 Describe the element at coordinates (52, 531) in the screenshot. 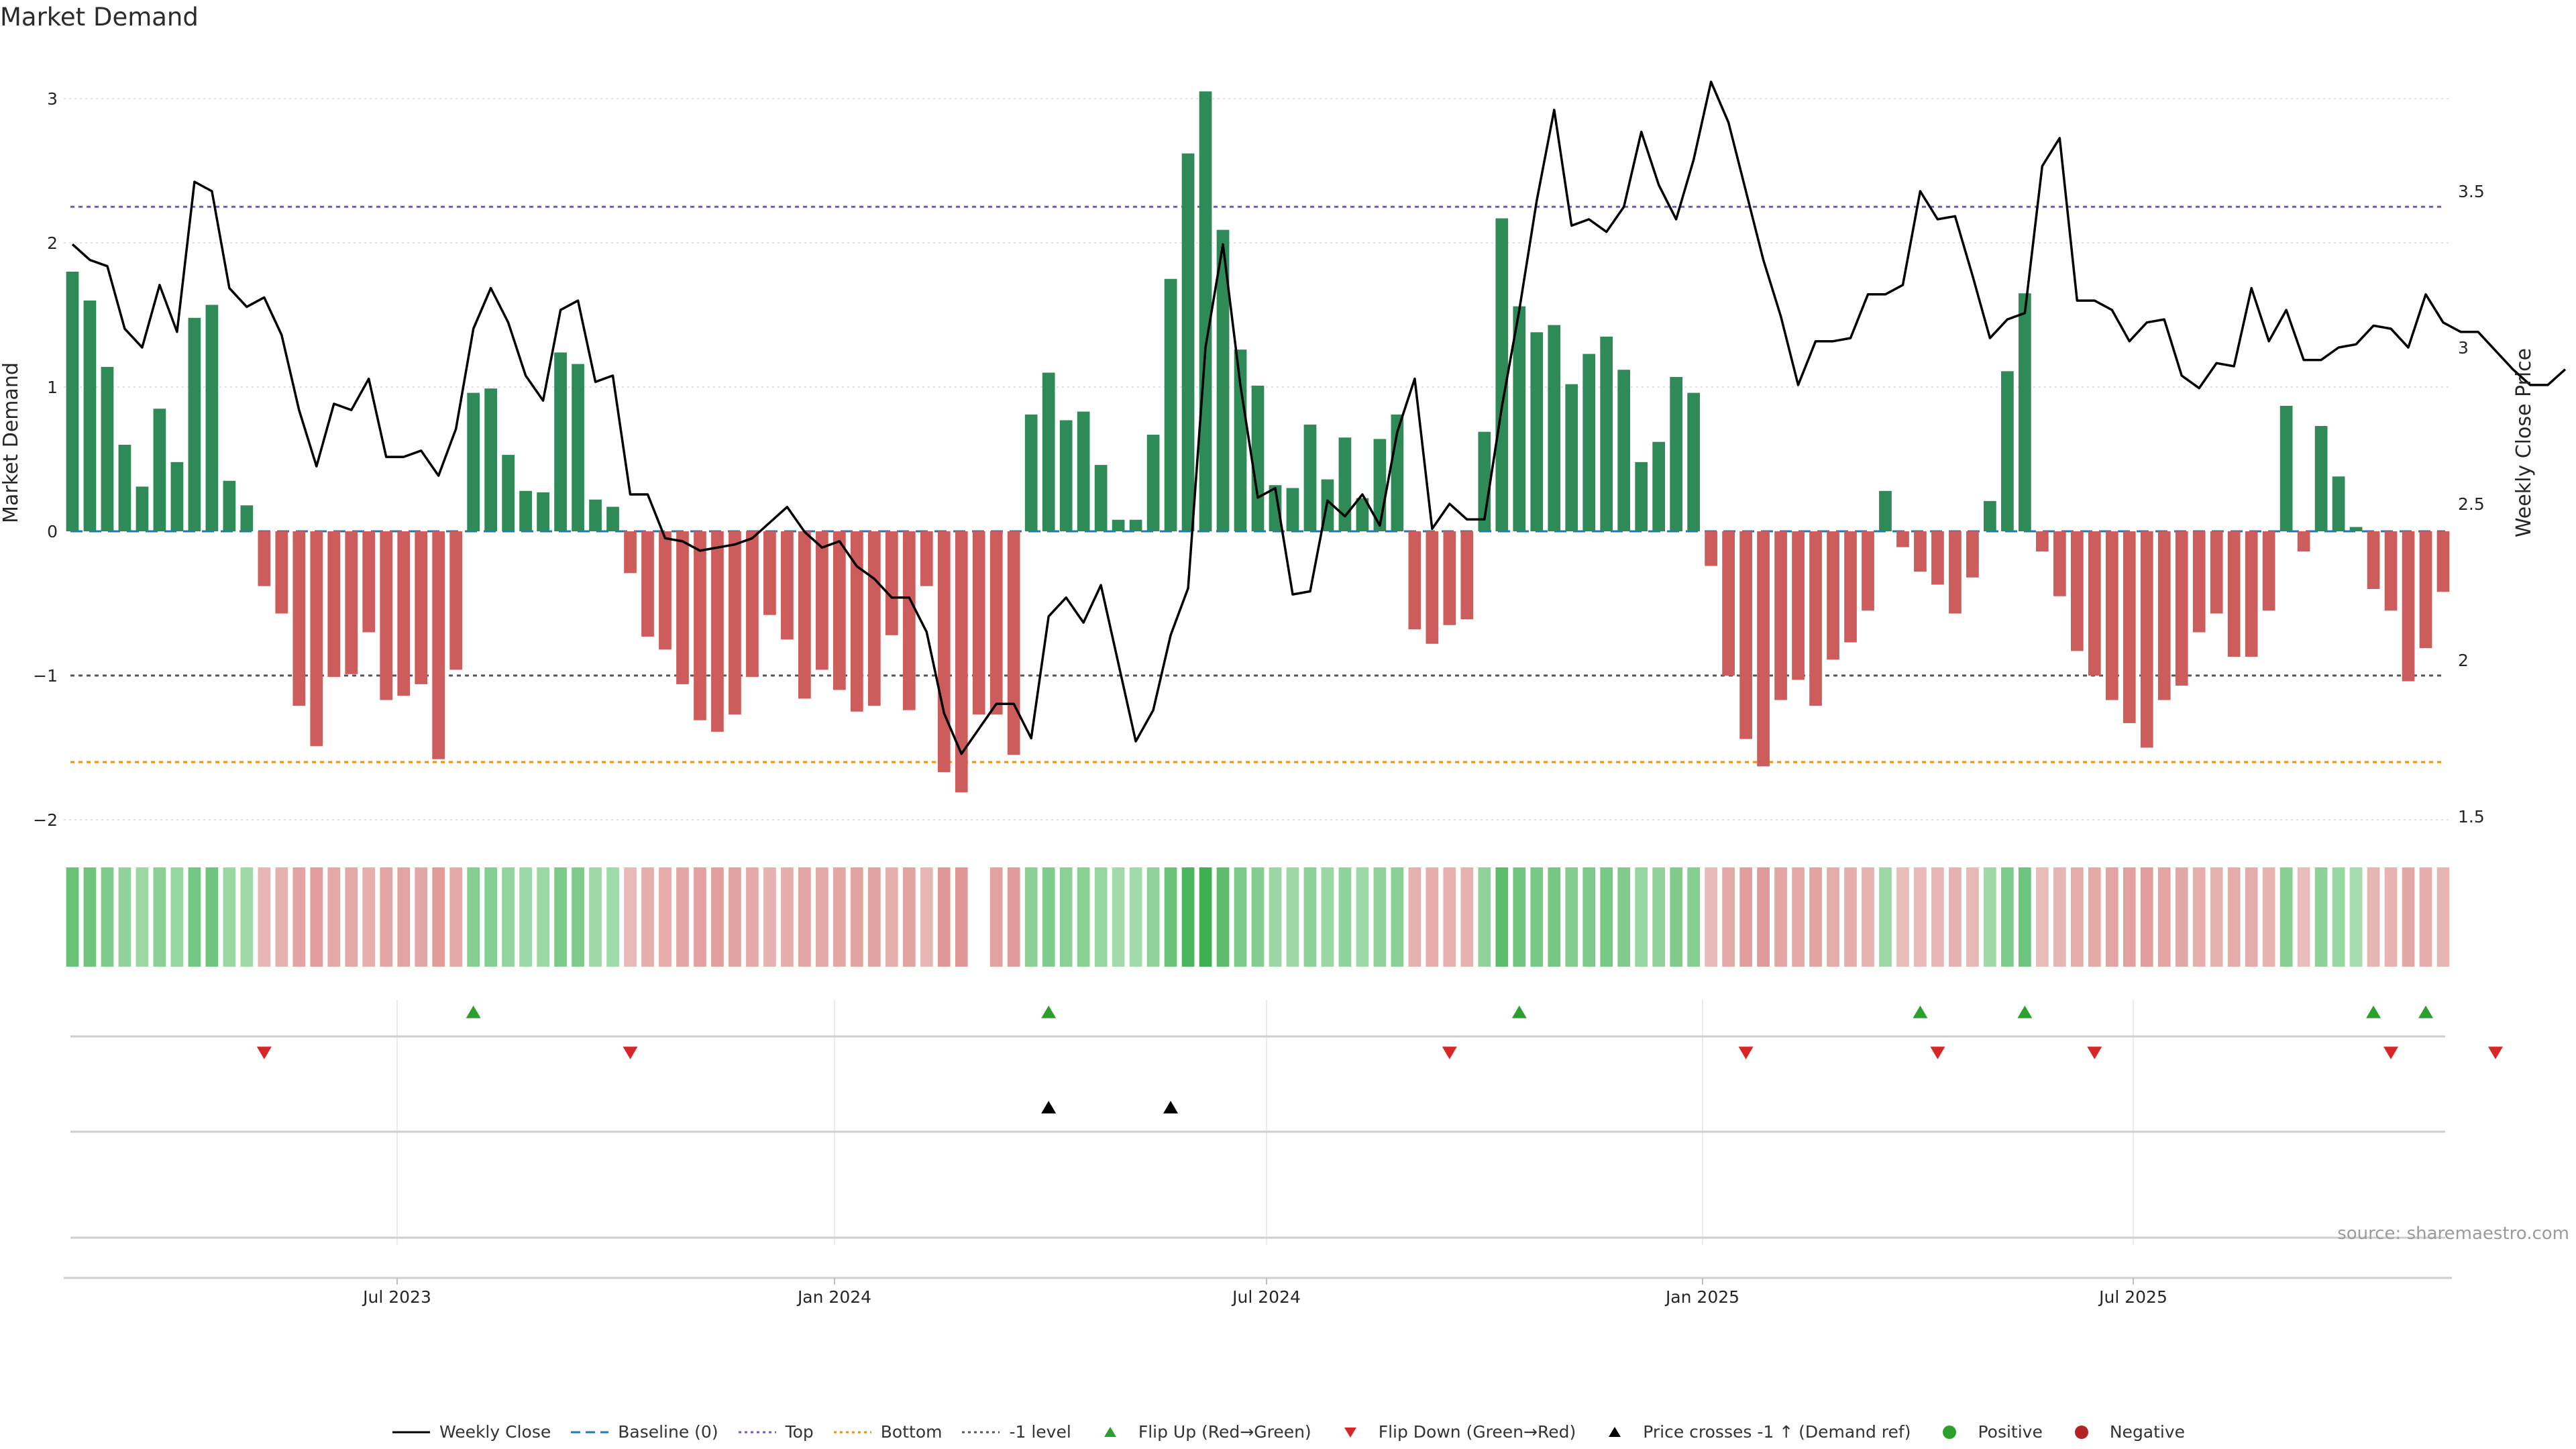

I see `y-tick-left: 0` at that location.